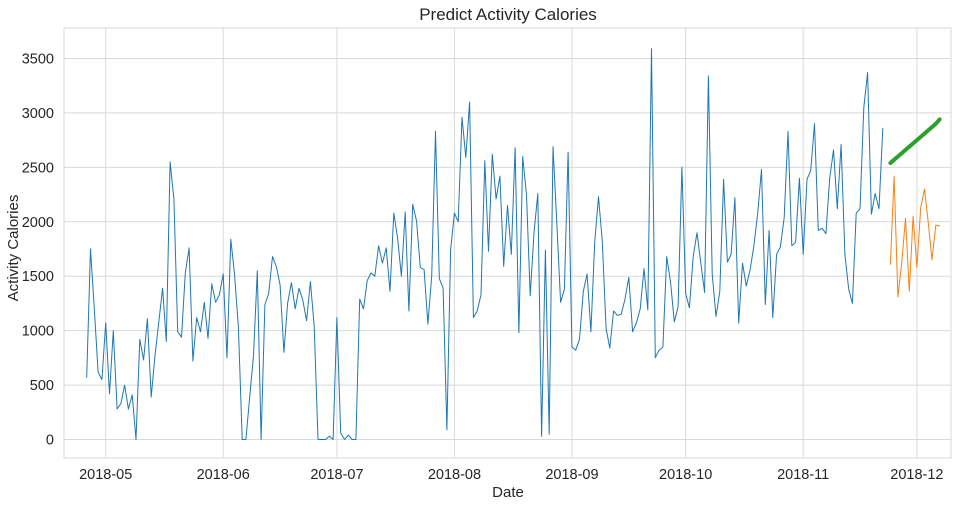 The height and width of the screenshot is (506, 963). Describe the element at coordinates (50, 440) in the screenshot. I see `y-tick-label: 0` at that location.